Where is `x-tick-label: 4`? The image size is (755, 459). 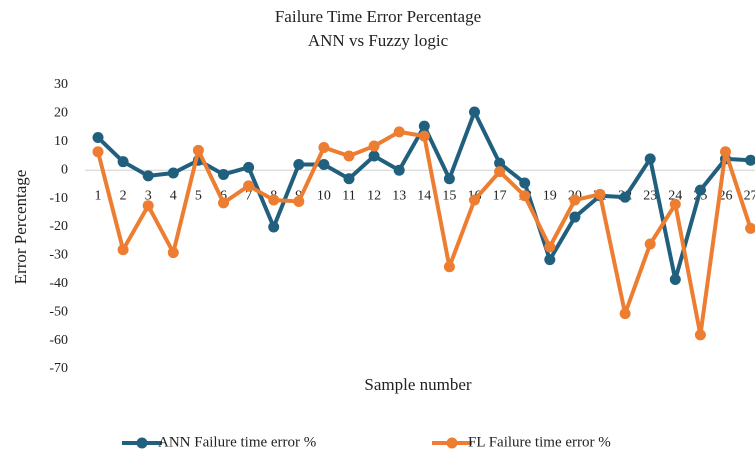 x-tick-label: 4 is located at coordinates (173, 195).